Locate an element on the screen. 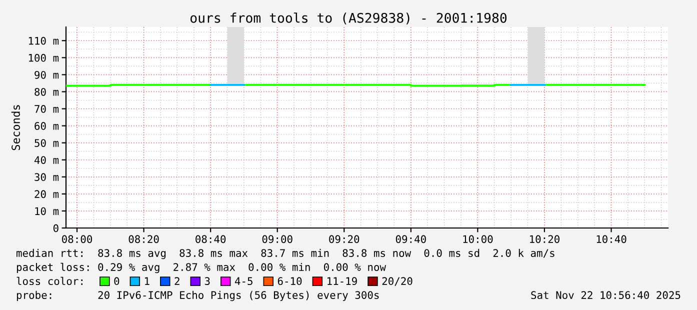 Image resolution: width=697 pixels, height=310 pixels. legend-label: 0 is located at coordinates (117, 281).